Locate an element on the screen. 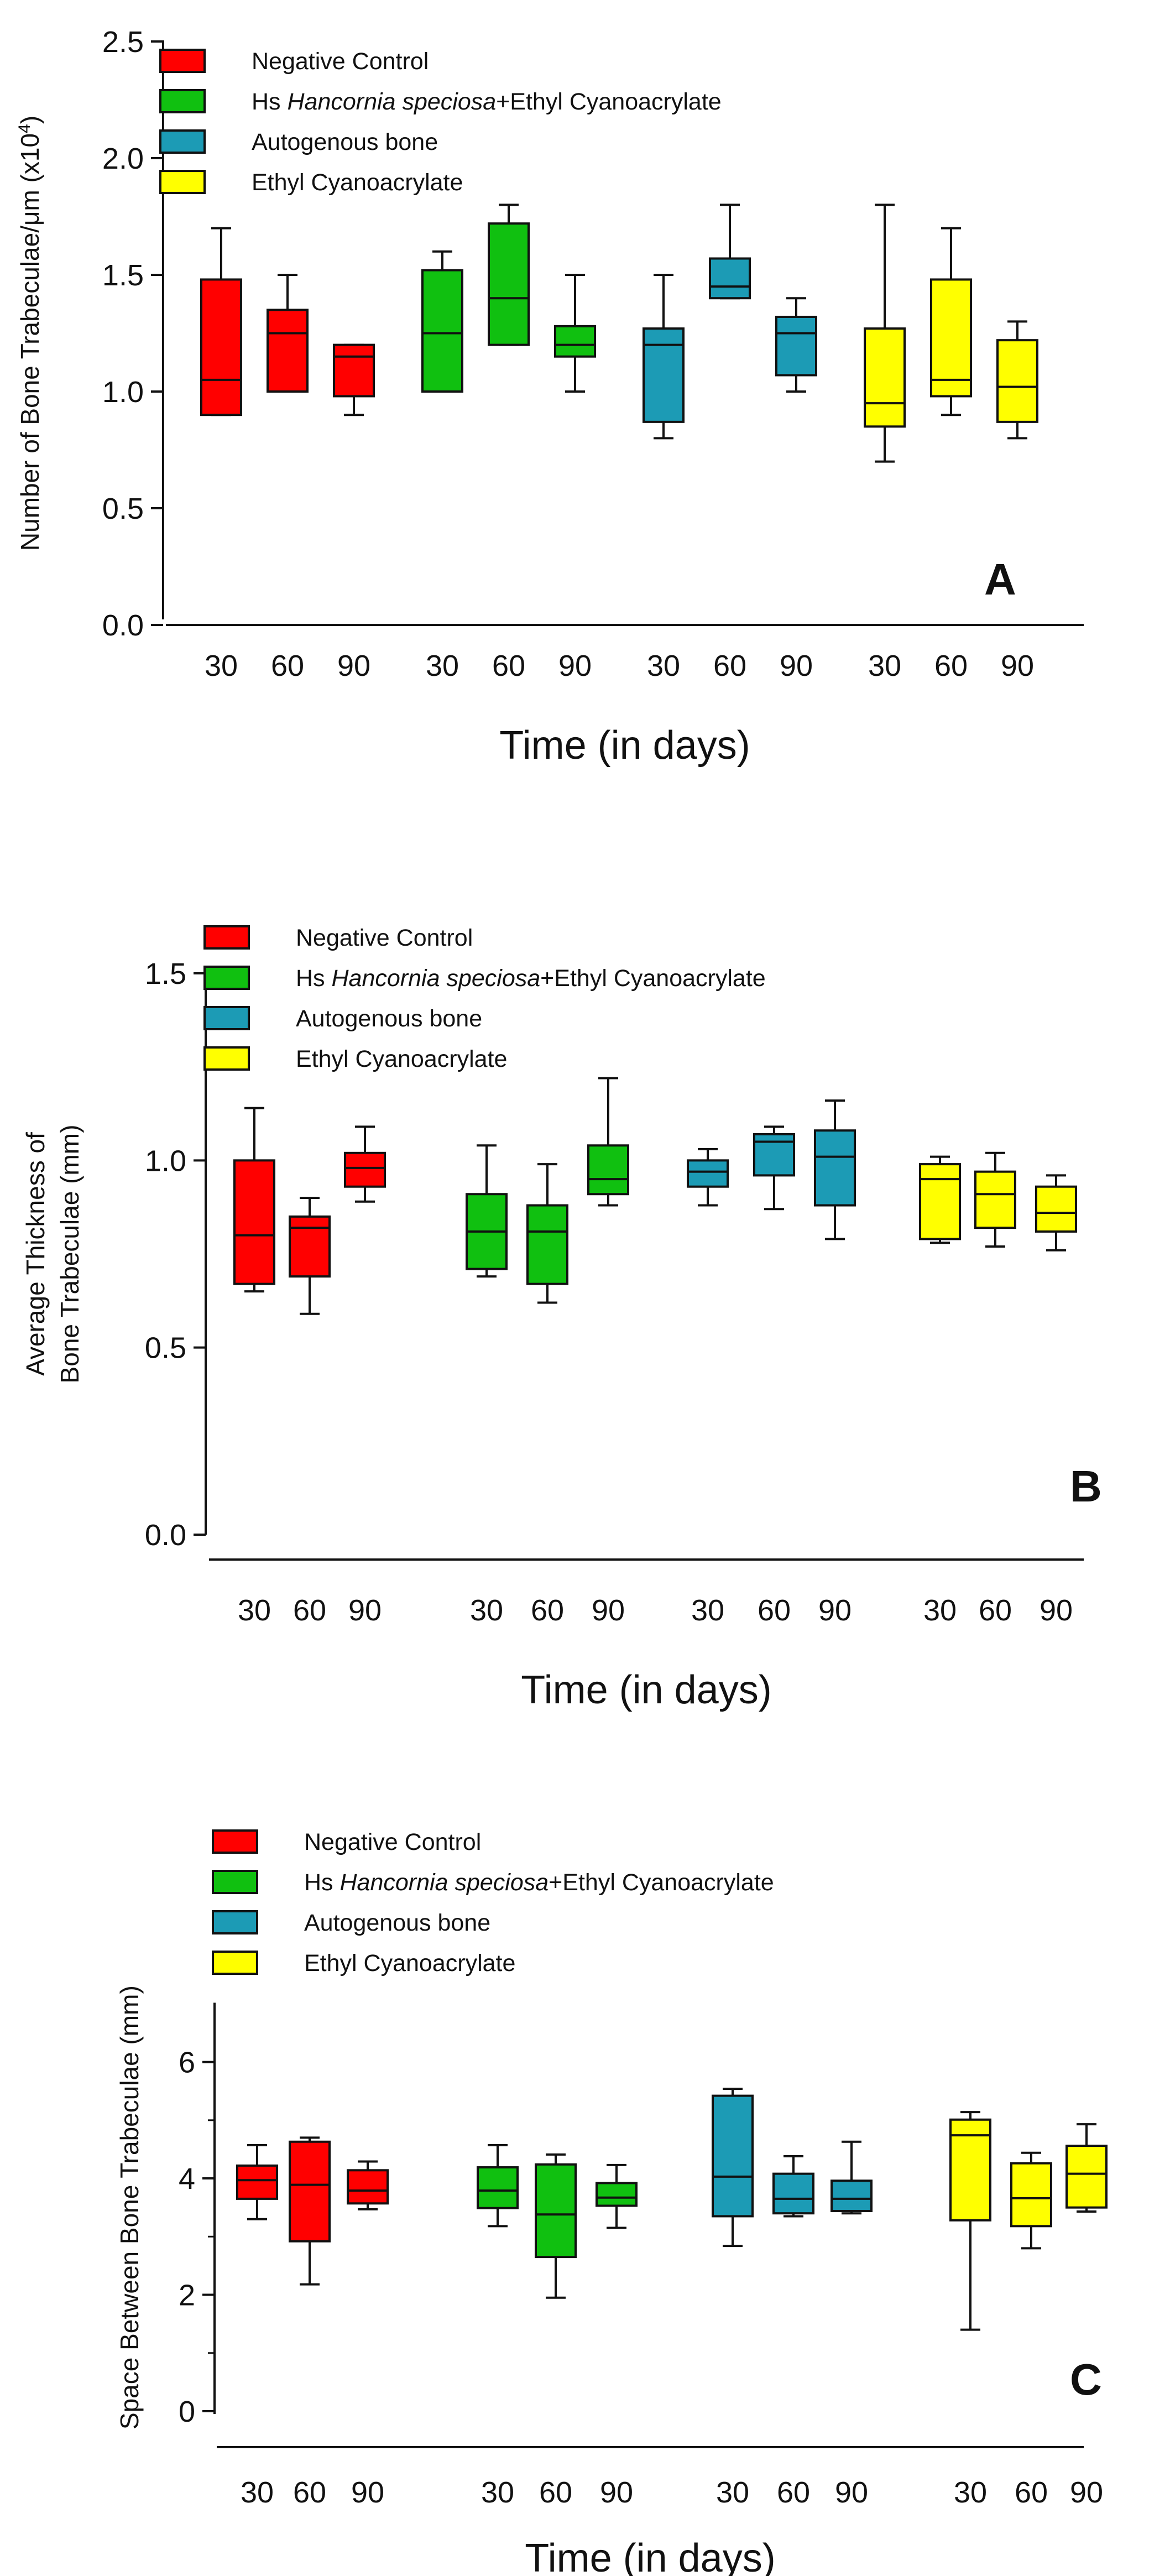 This screenshot has height=2576, width=1170. panel-letter: B is located at coordinates (1086, 1486).